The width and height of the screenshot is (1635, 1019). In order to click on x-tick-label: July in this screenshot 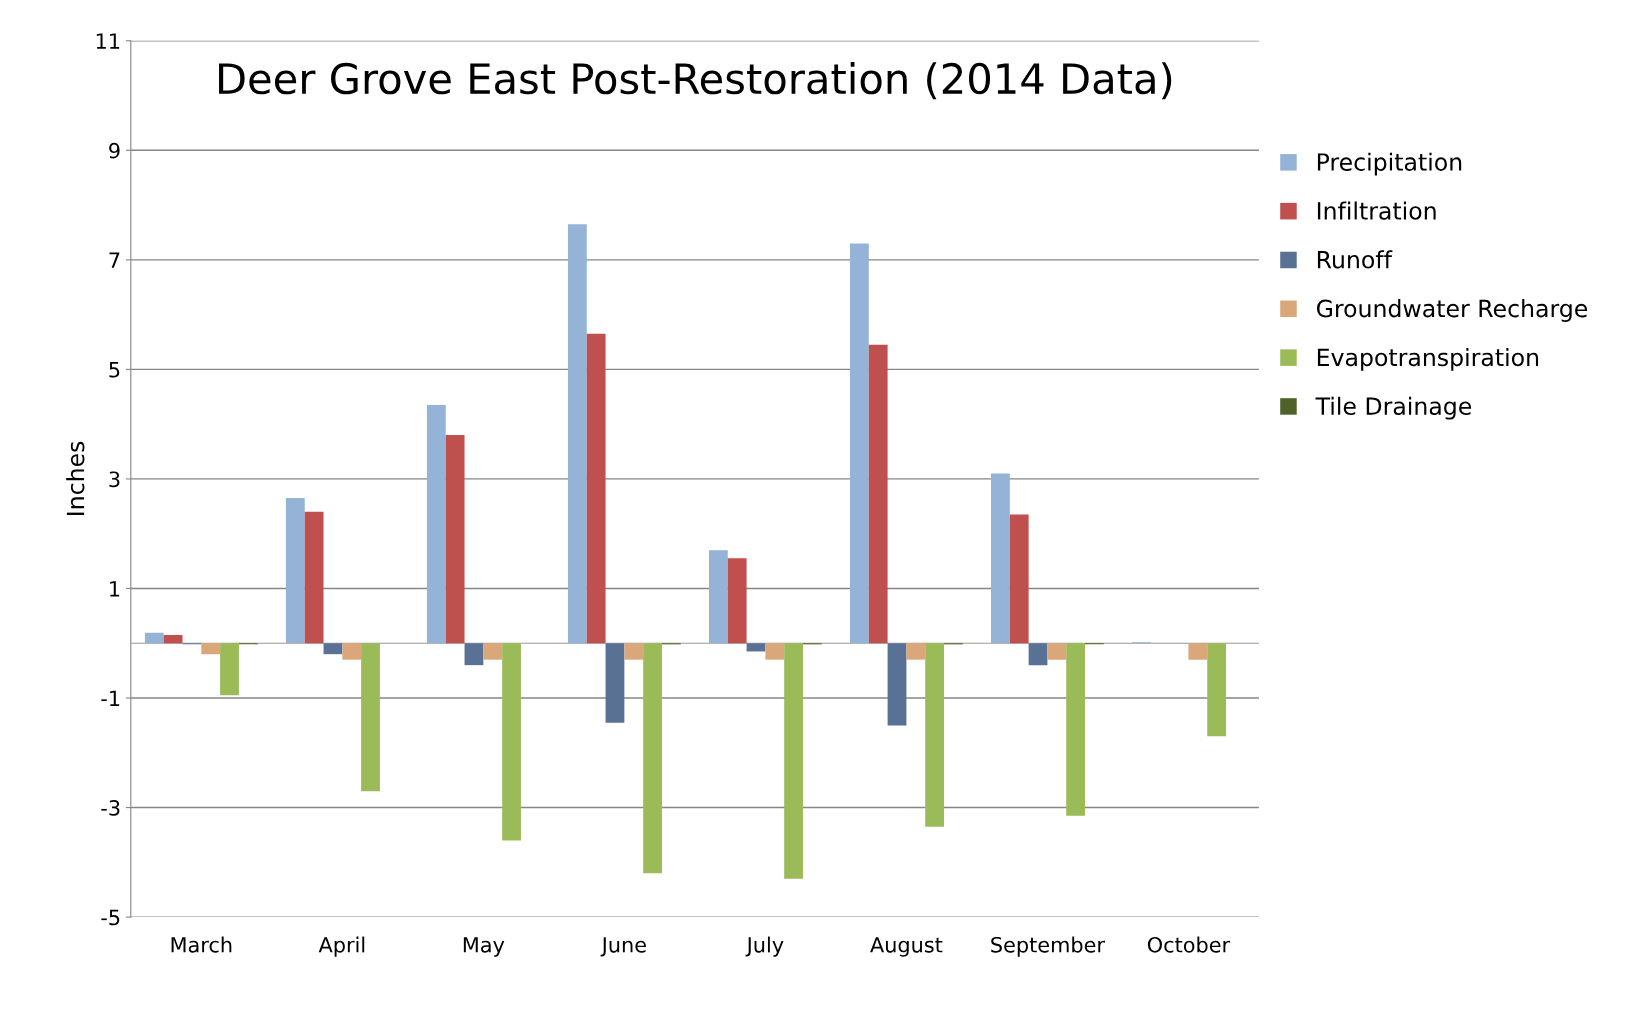, I will do `click(764, 946)`.